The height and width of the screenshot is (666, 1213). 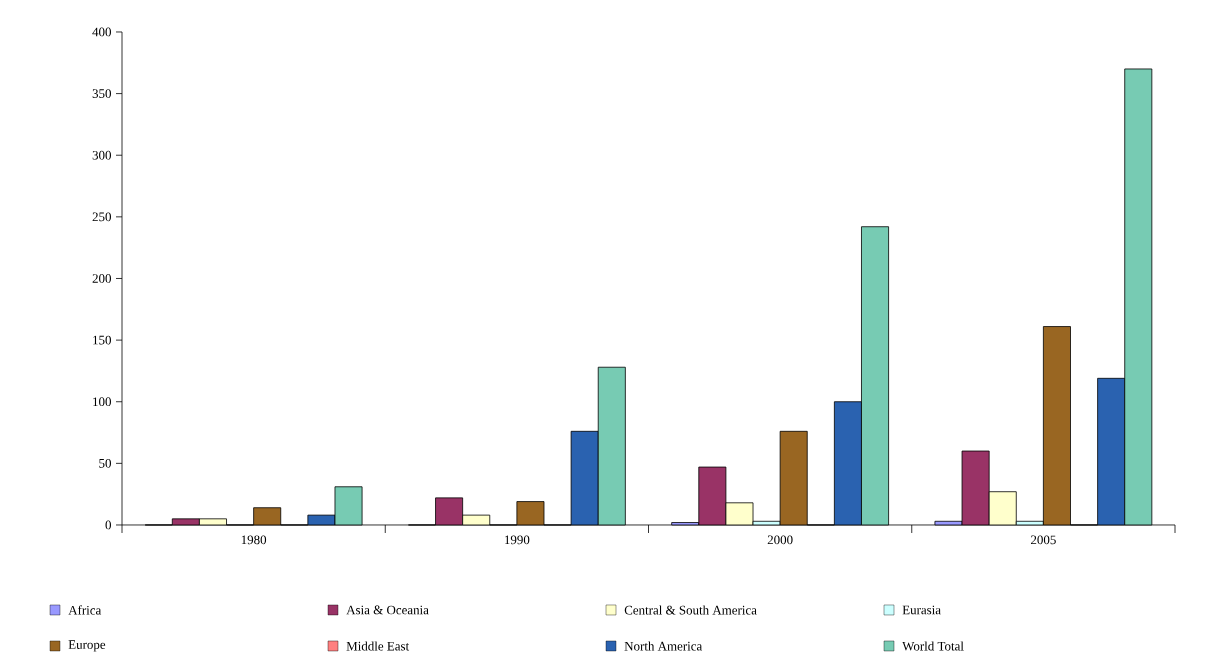 What do you see at coordinates (378, 646) in the screenshot?
I see `legend-label: Middle East` at bounding box center [378, 646].